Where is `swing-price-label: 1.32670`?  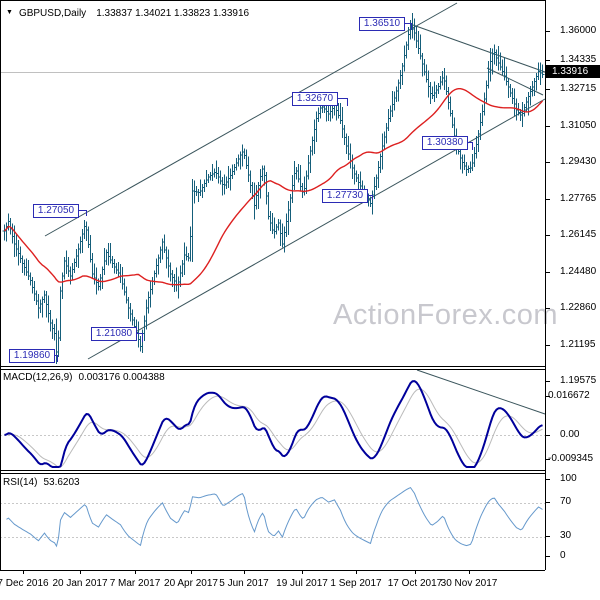
swing-price-label: 1.32670 is located at coordinates (315, 99).